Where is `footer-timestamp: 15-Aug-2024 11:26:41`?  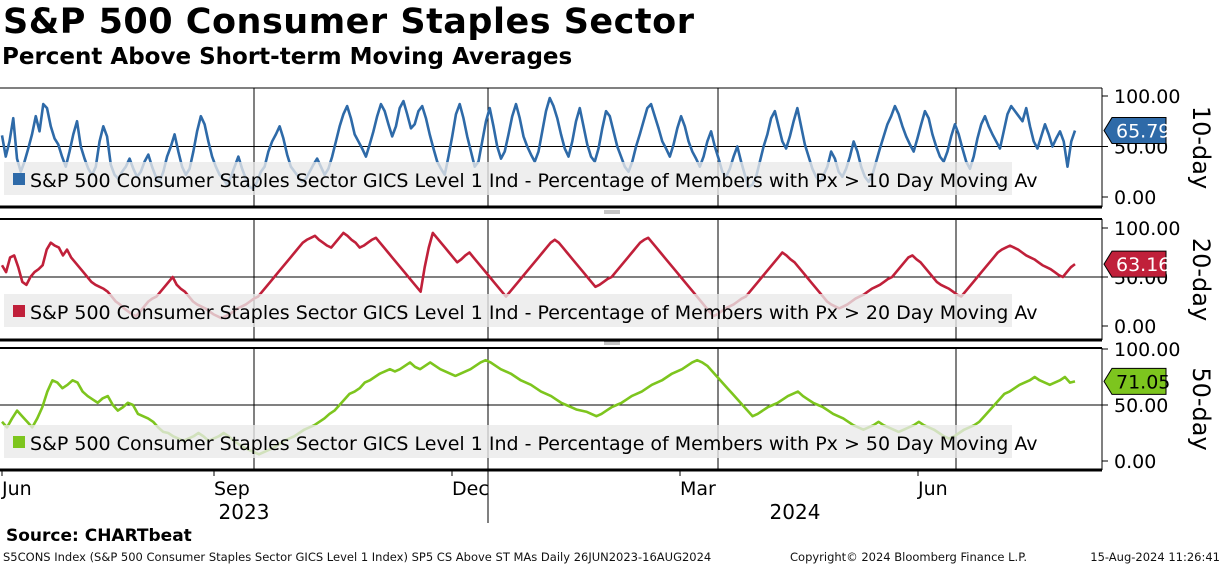 footer-timestamp: 15-Aug-2024 11:26:41 is located at coordinates (1155, 557).